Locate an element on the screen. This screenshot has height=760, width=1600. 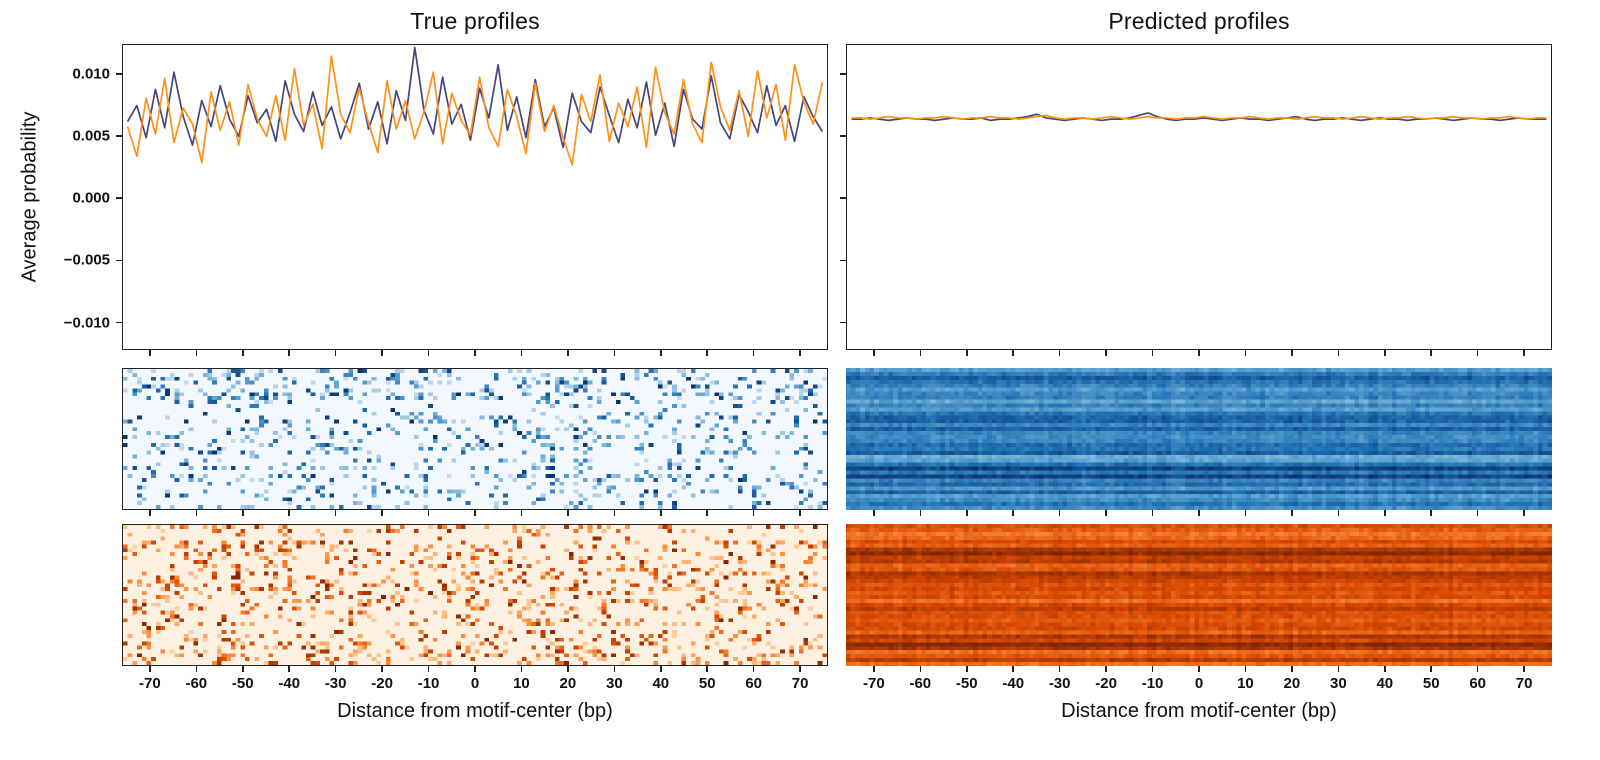
right-panel-title: Predicted profiles is located at coordinates (1199, 21).